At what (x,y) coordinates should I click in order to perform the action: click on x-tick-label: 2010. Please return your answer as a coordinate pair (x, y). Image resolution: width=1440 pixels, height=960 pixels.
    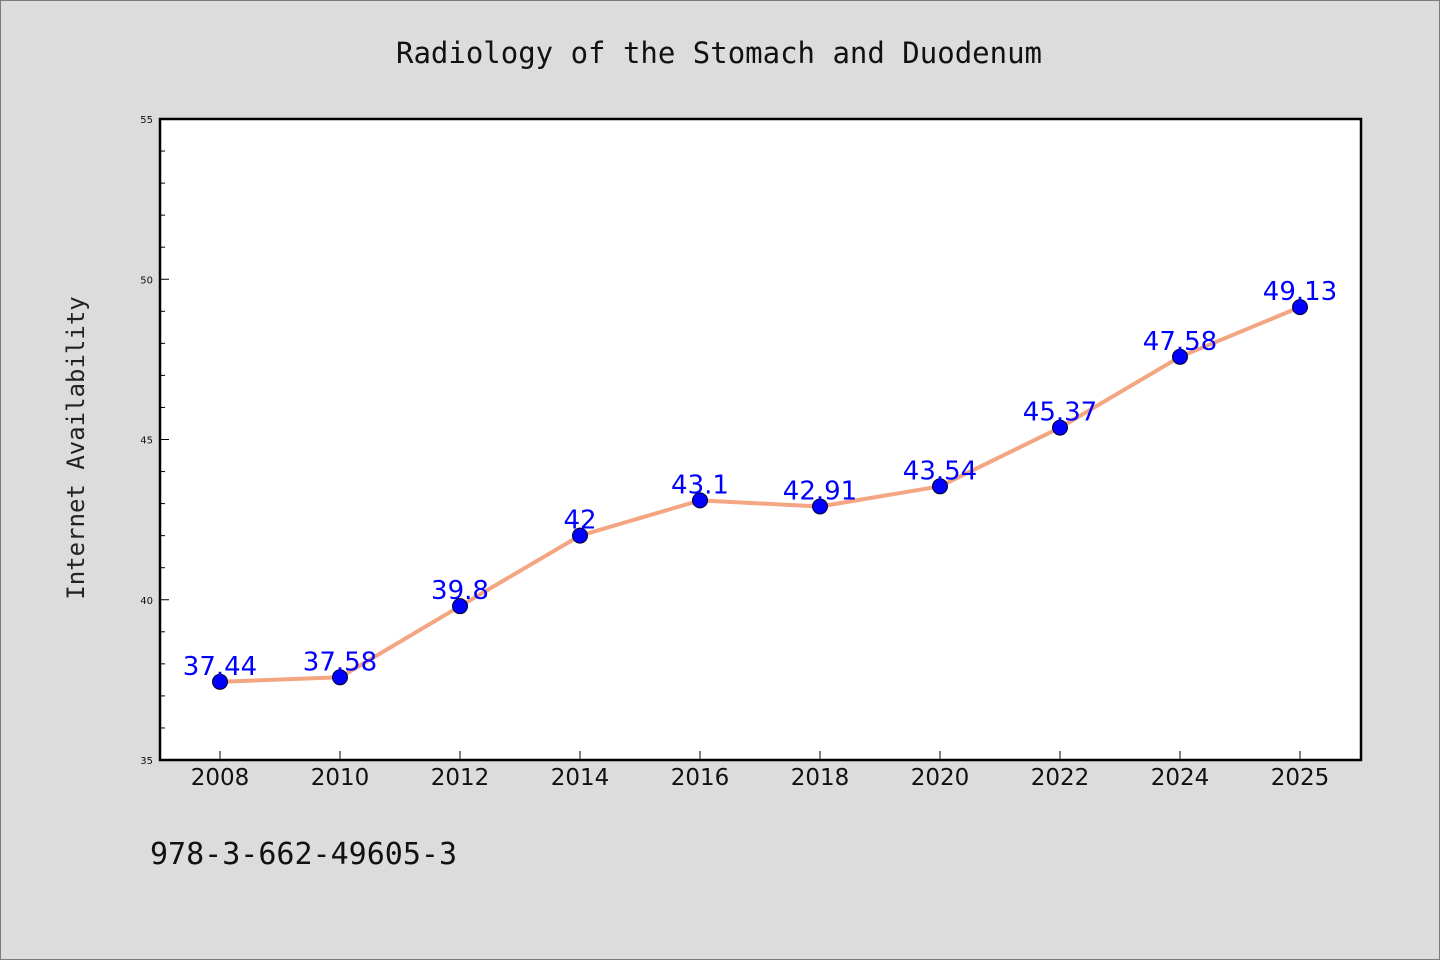
    Looking at the image, I should click on (340, 778).